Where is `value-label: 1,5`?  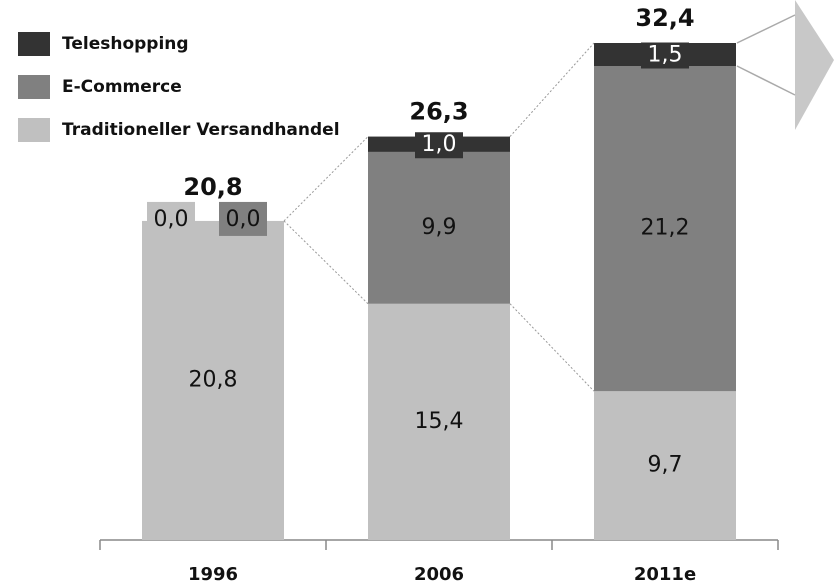
value-label: 1,5 is located at coordinates (665, 55).